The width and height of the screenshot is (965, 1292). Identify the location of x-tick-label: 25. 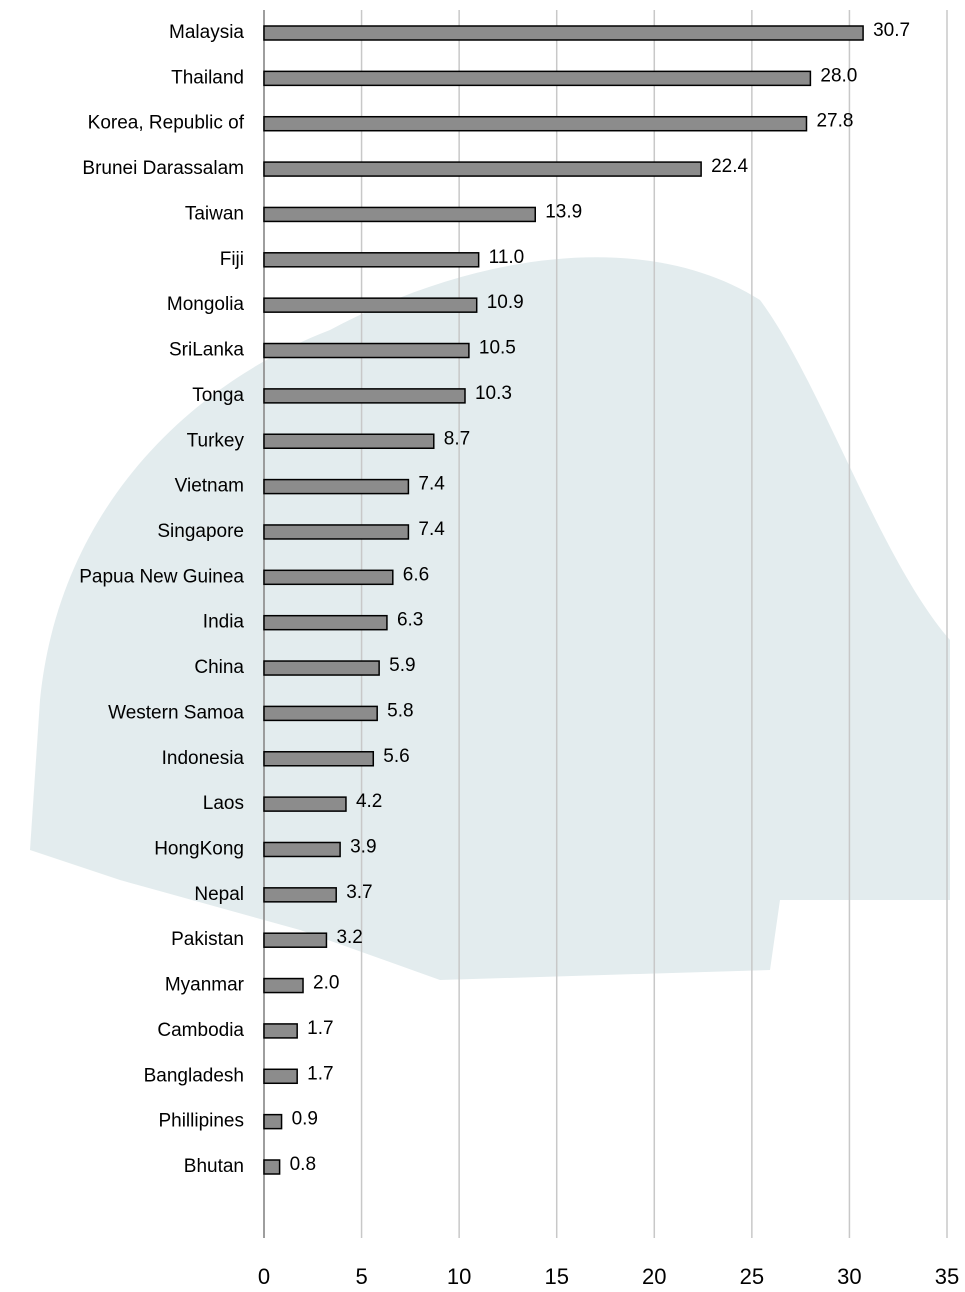
(752, 1276).